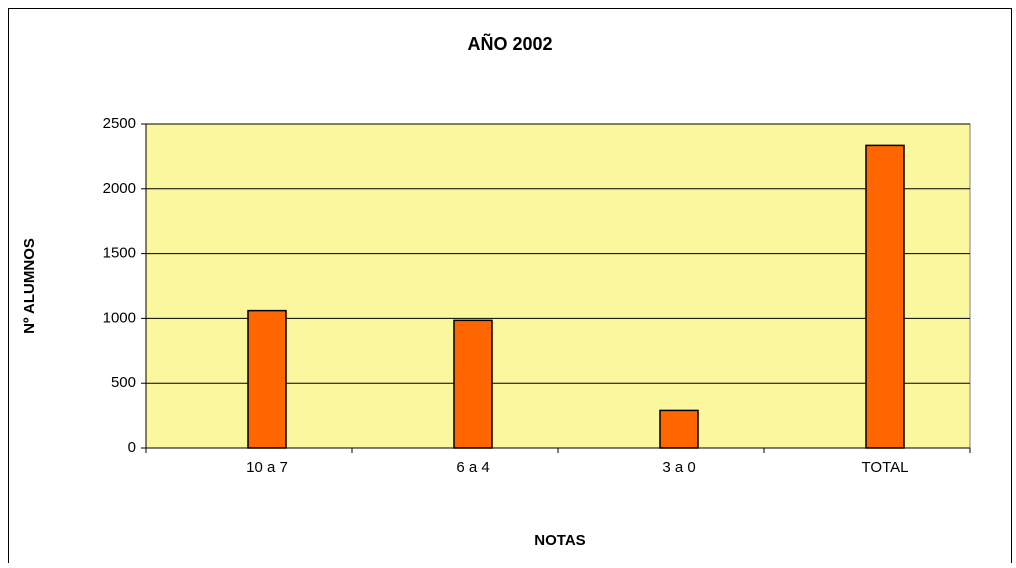  I want to click on x-tick-label: 3 a 0, so click(678, 467).